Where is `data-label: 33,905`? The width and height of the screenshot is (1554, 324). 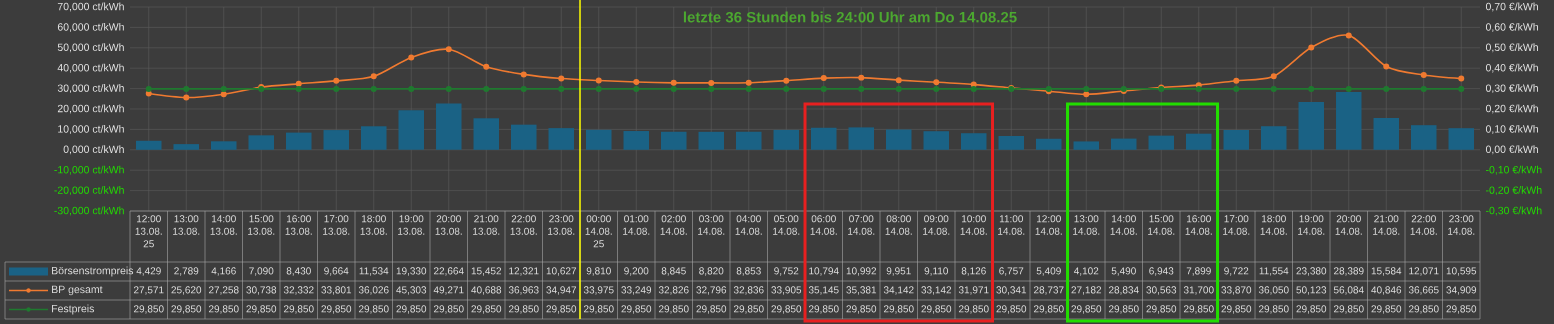
data-label: 33,905 is located at coordinates (786, 290).